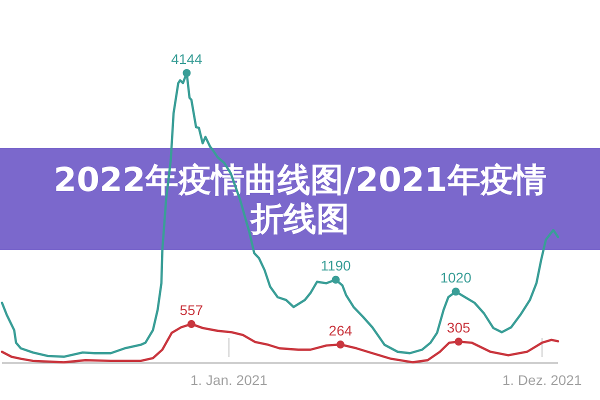  What do you see at coordinates (229, 380) in the screenshot?
I see `x-tick-label: 1. Jan. 2021` at bounding box center [229, 380].